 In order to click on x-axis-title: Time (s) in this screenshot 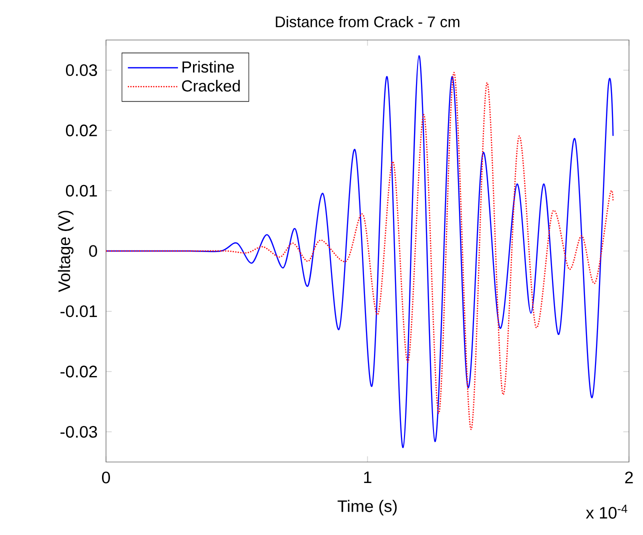, I will do `click(367, 508)`.